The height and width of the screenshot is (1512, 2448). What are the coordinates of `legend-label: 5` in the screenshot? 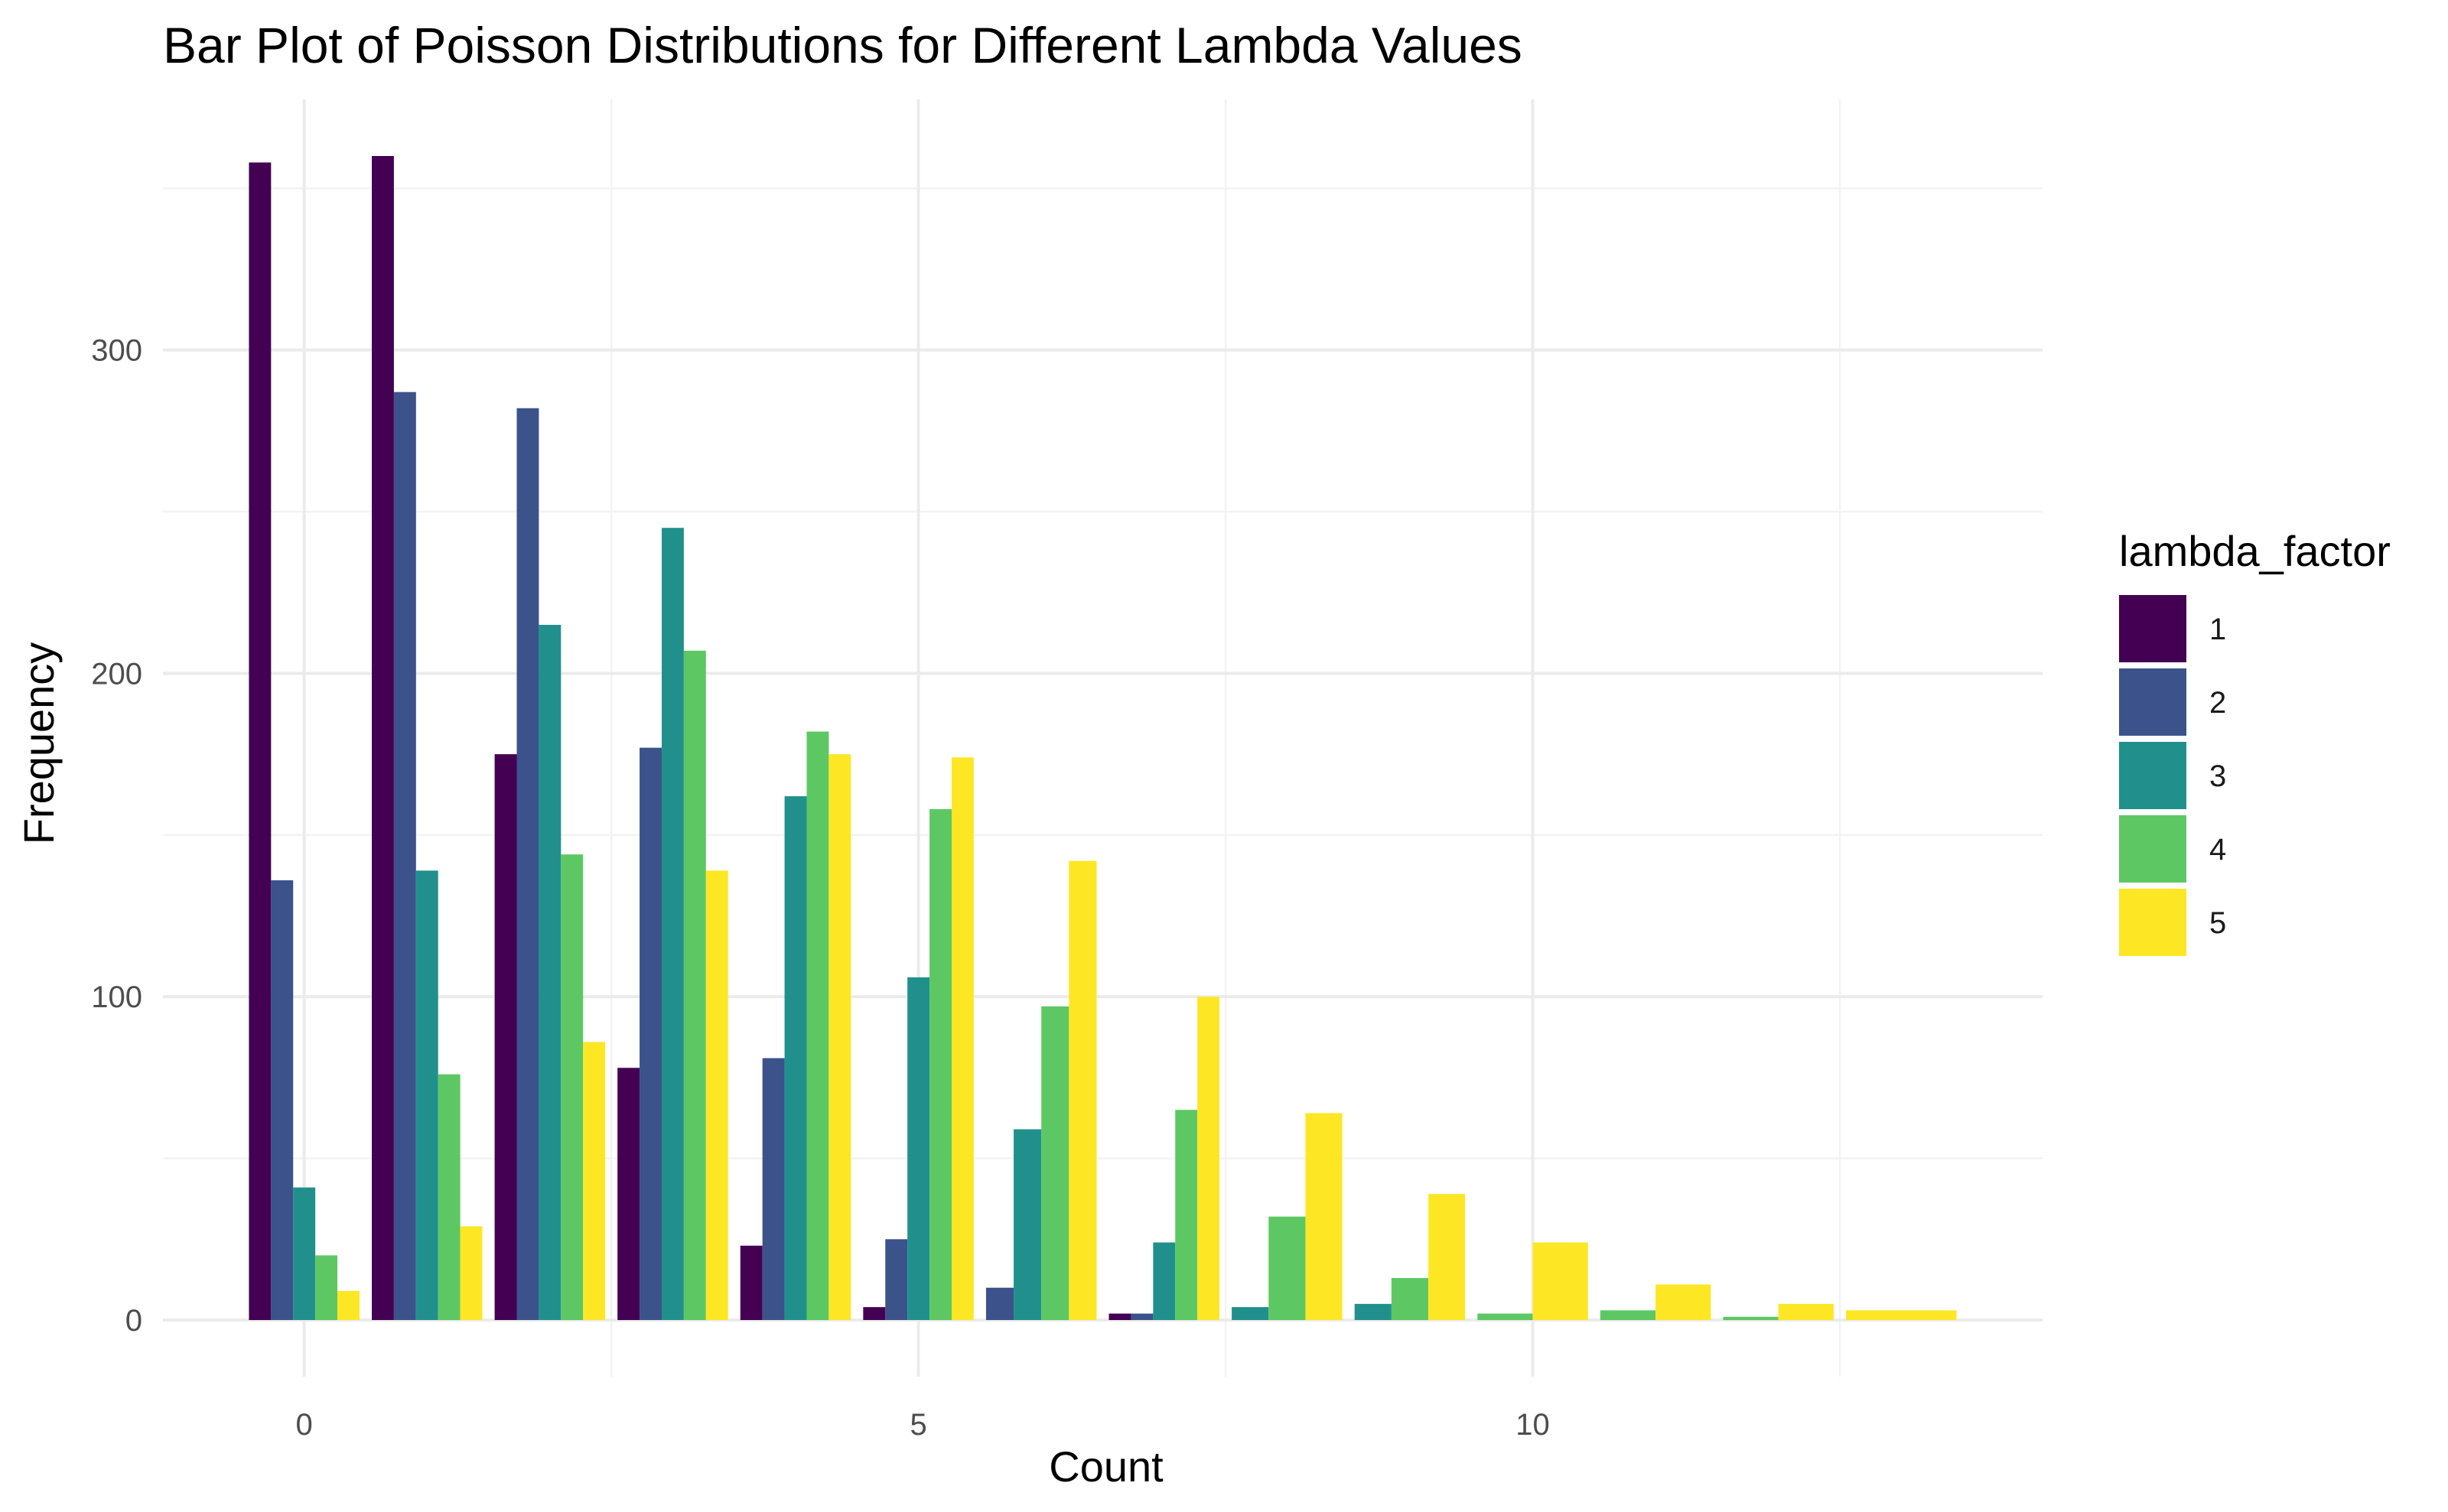 It's located at (2217, 923).